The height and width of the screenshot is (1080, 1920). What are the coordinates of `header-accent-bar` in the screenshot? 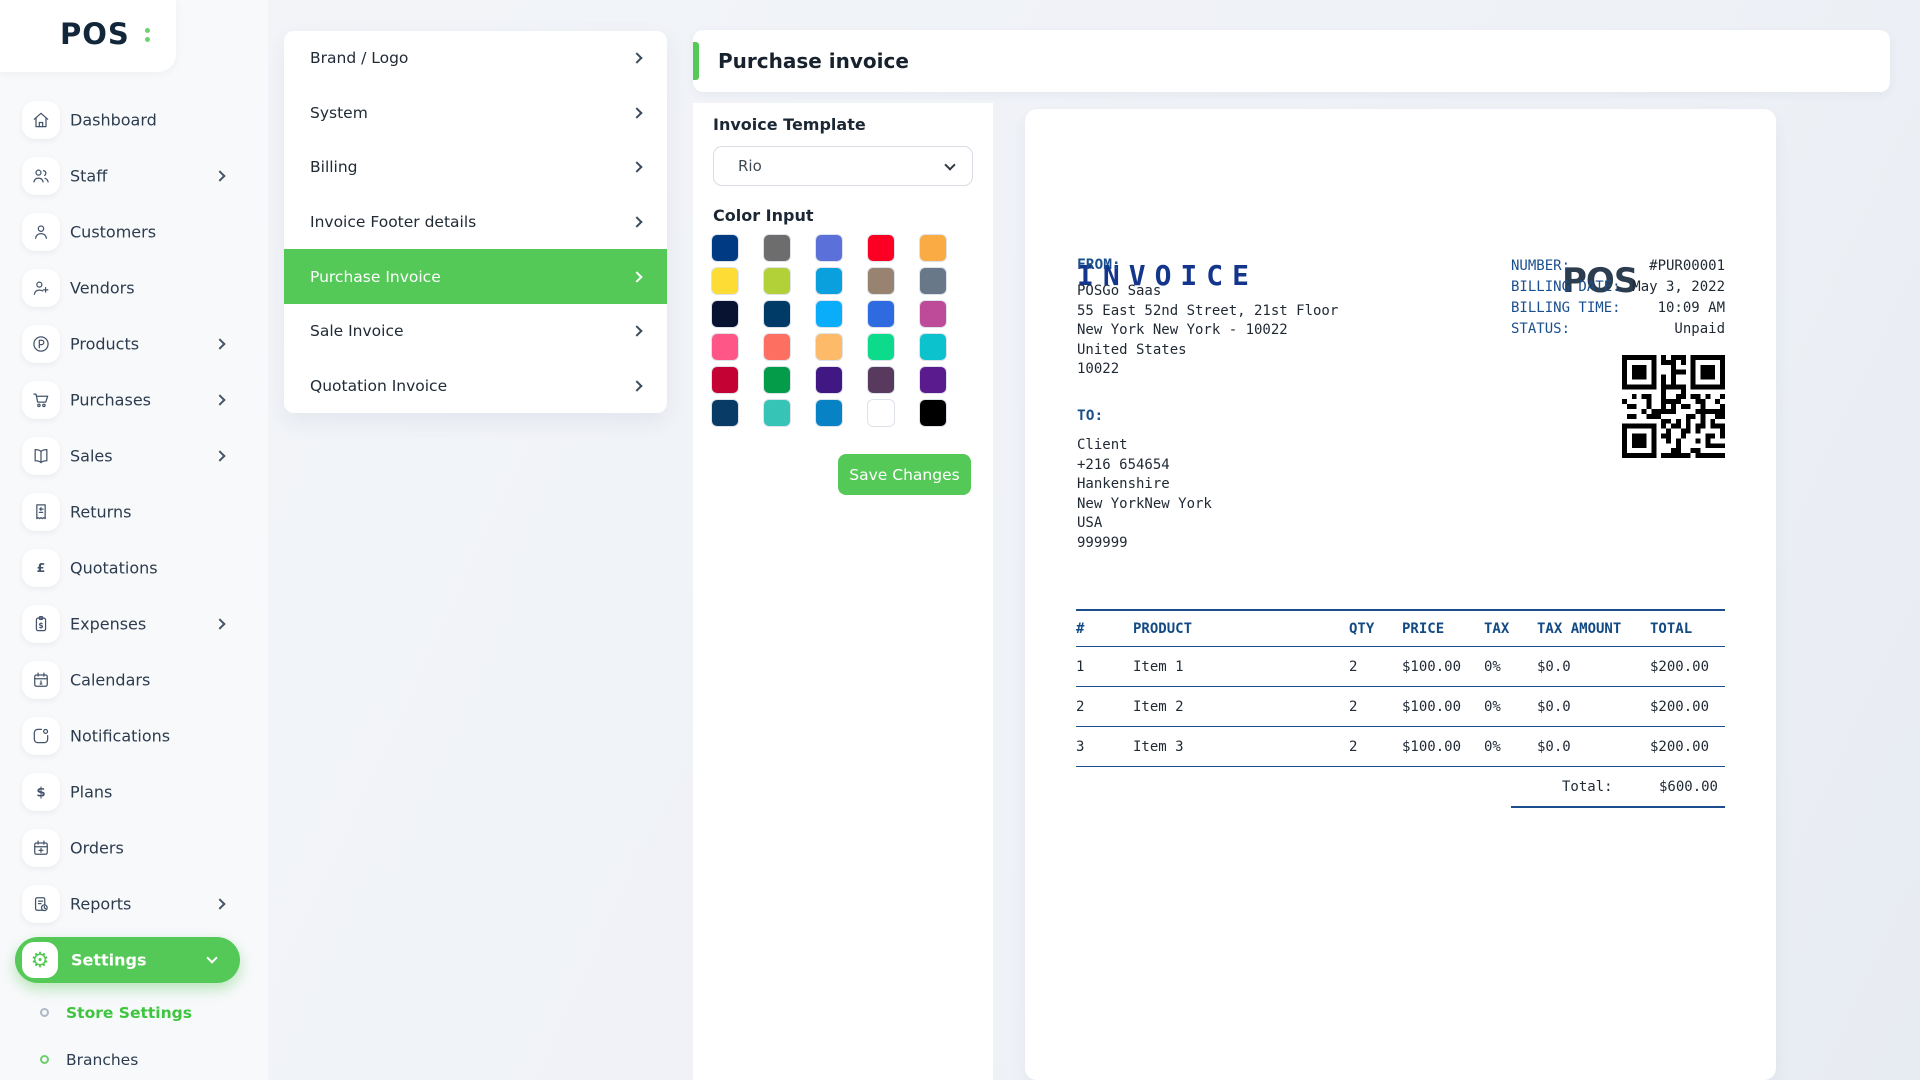 It's located at (696, 61).